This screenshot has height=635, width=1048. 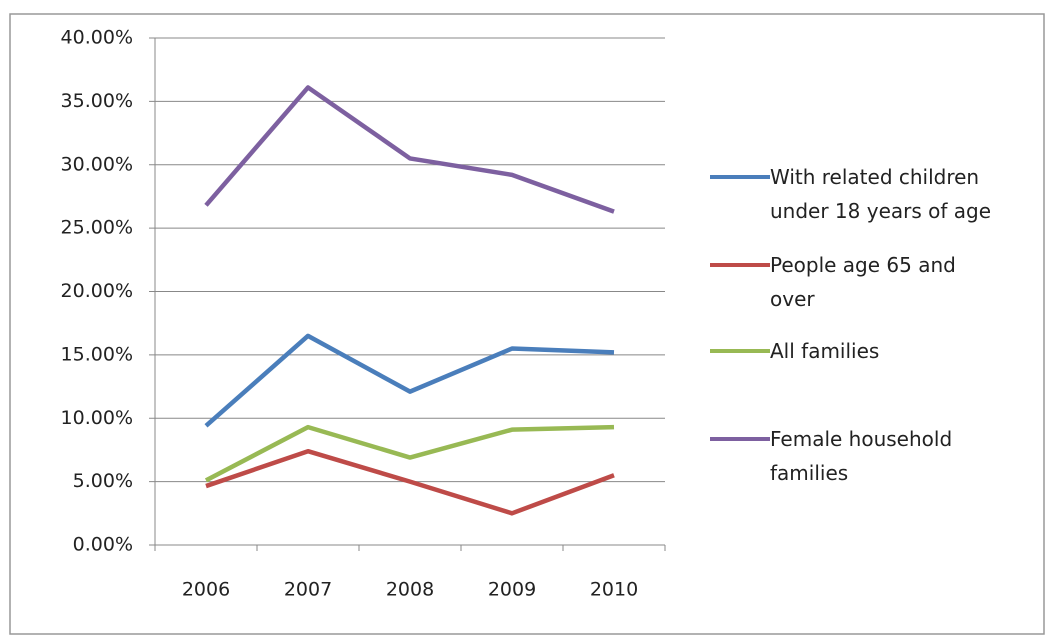 I want to click on y-tick-label: 30.00%, so click(x=97, y=164).